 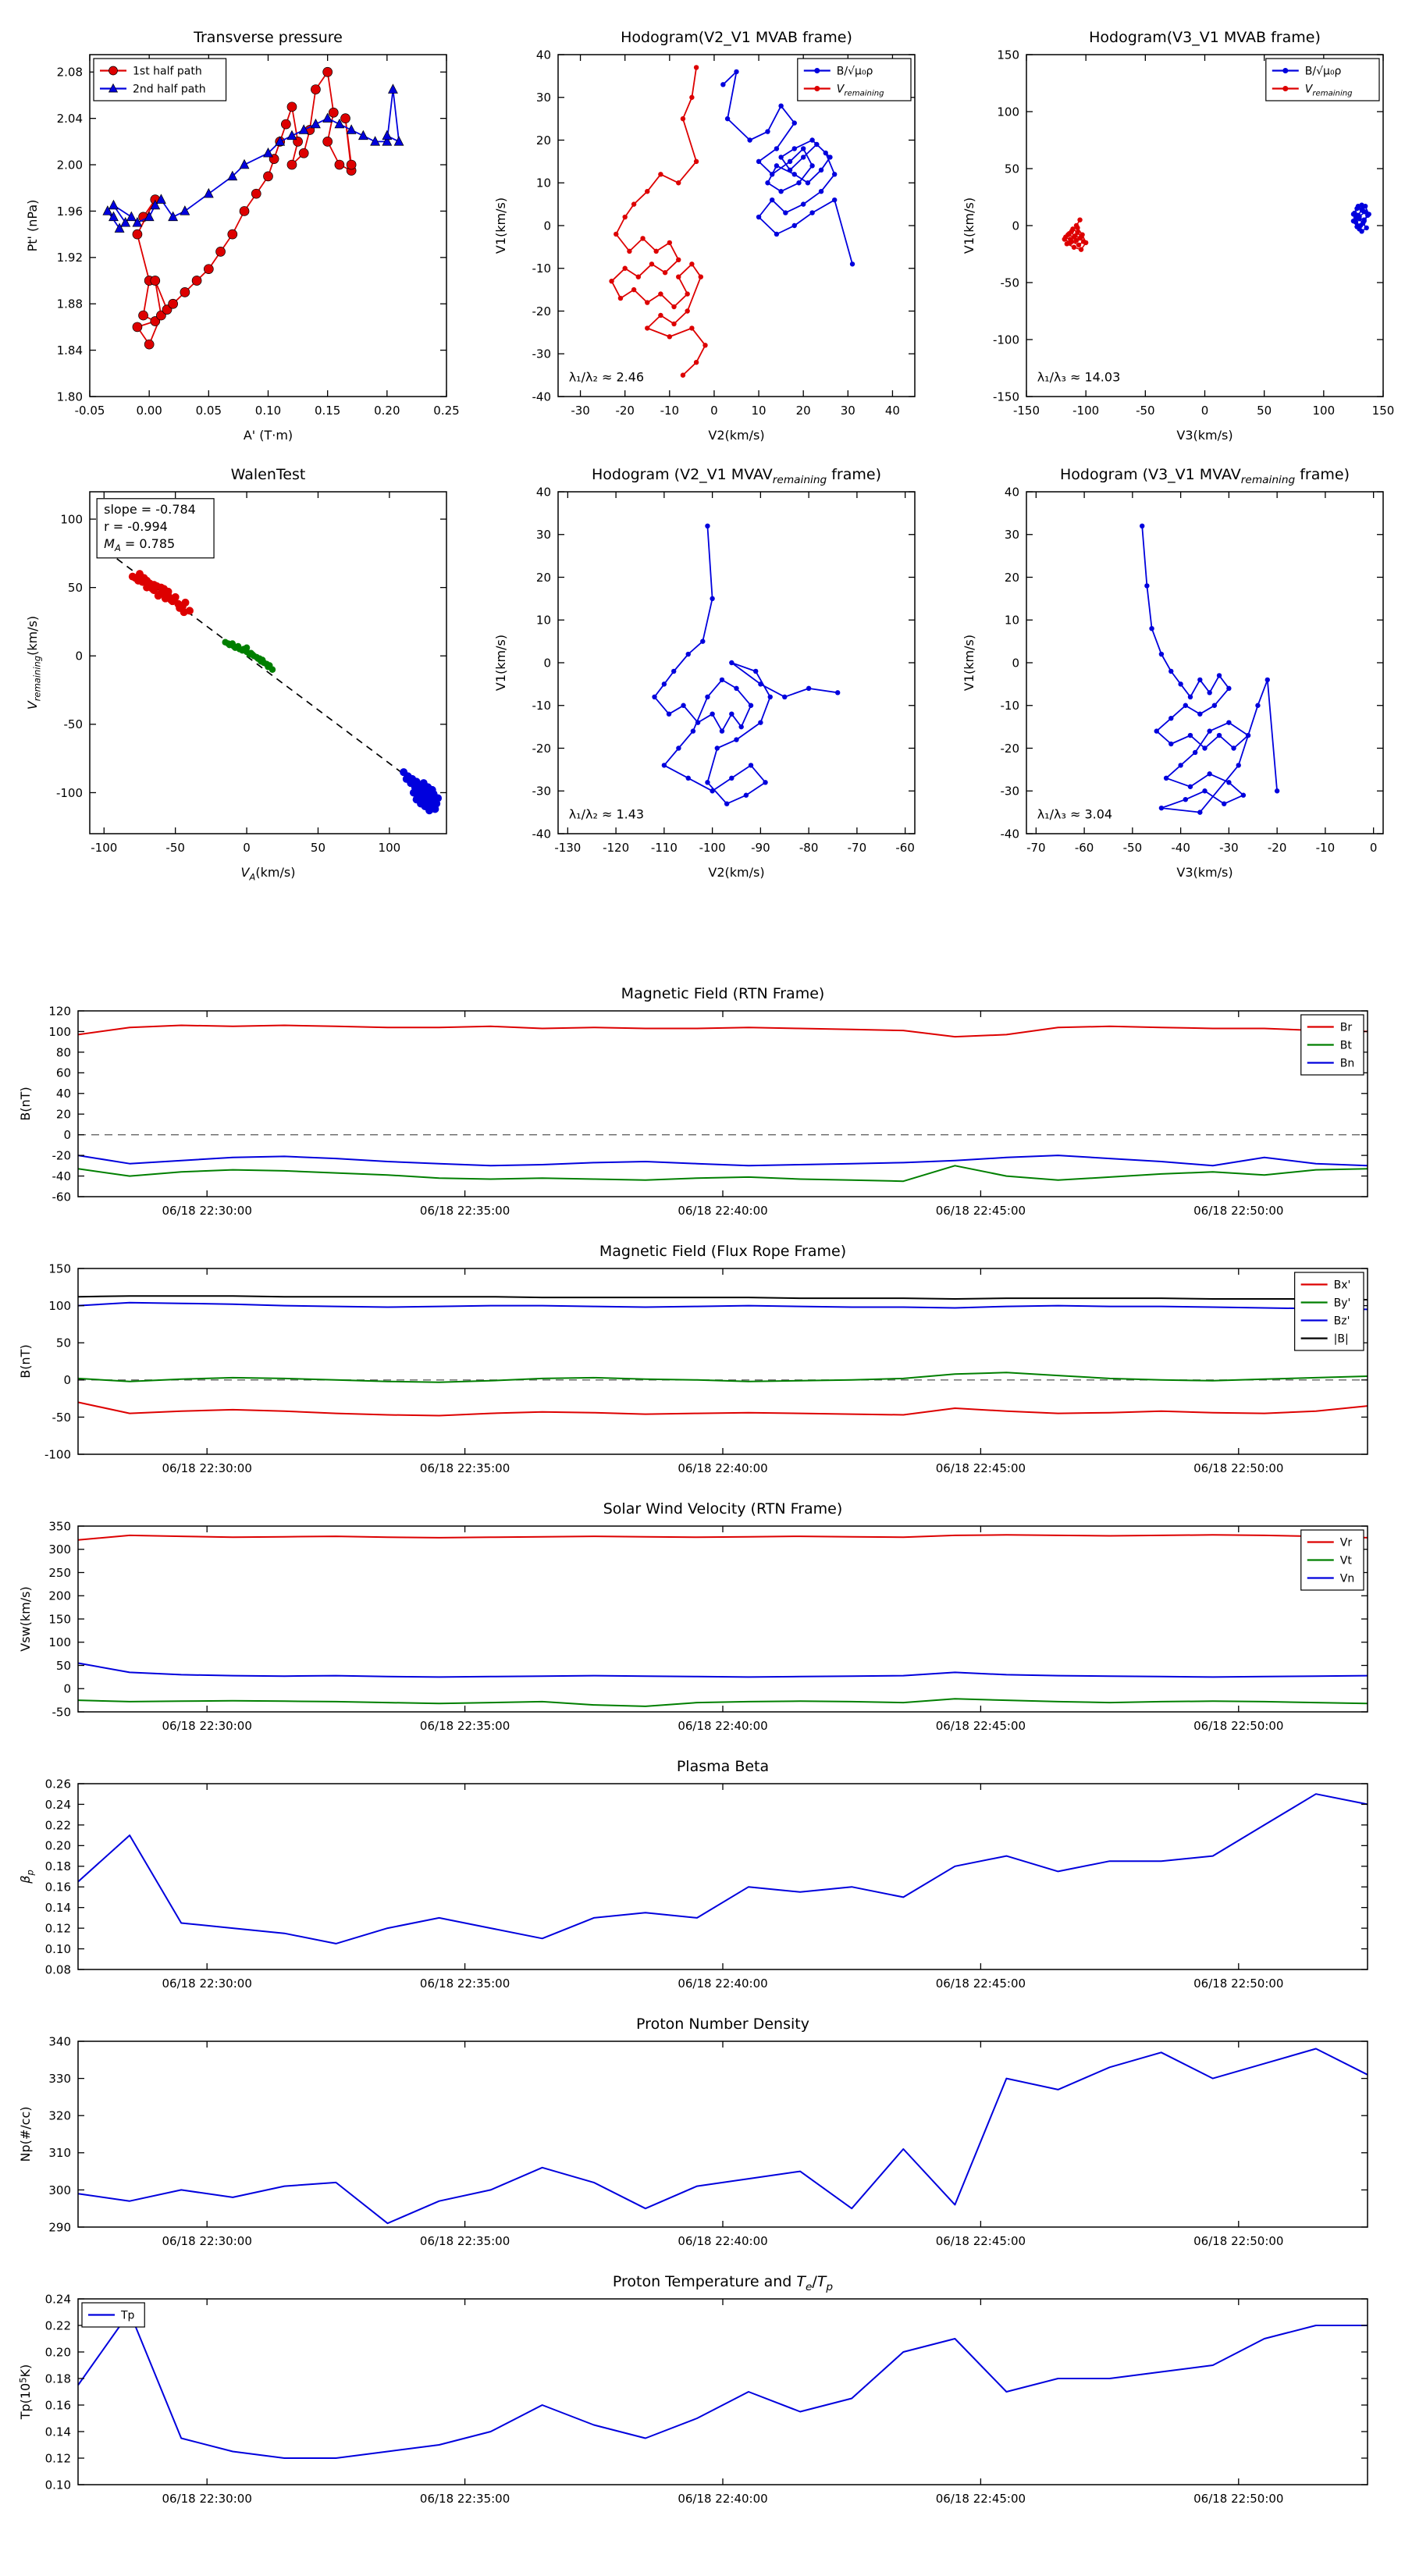 I want to click on svg-text: 40, so click(x=64, y=1094).